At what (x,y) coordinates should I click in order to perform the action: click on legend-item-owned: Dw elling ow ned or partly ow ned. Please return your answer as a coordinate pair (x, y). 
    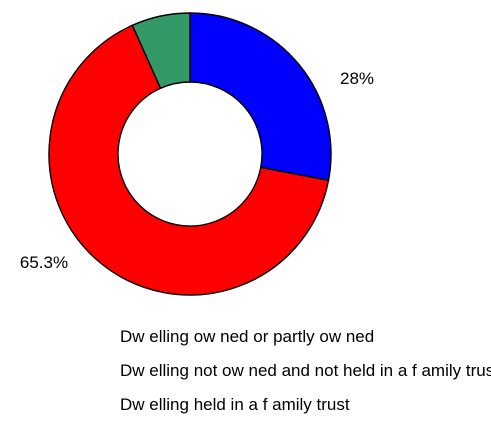
    Looking at the image, I should click on (247, 336).